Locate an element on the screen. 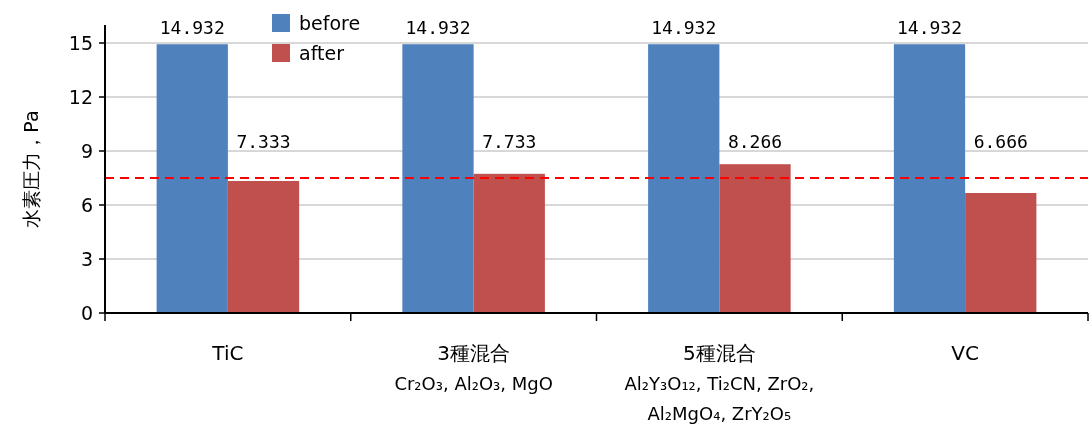  data-label: 7.333 is located at coordinates (263, 141).